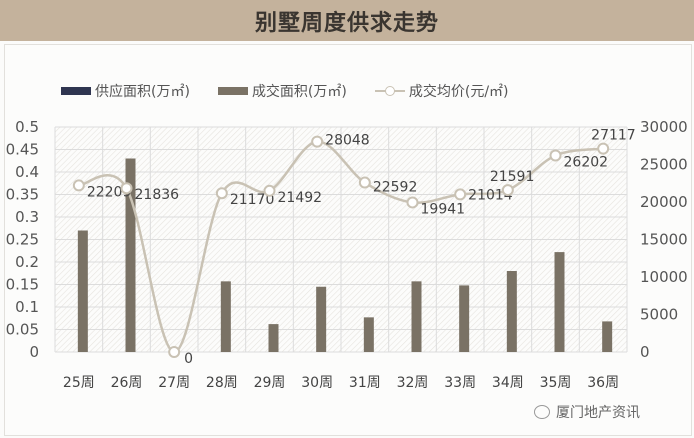  I want to click on svg-text: 22592, so click(395, 188).